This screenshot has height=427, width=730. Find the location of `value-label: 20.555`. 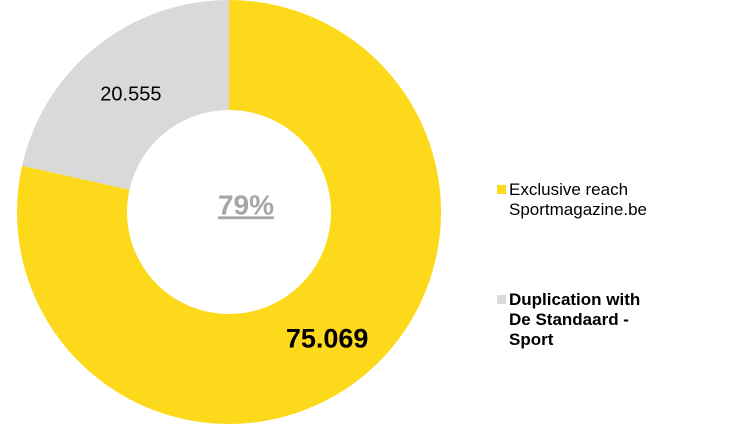

value-label: 20.555 is located at coordinates (130, 95).